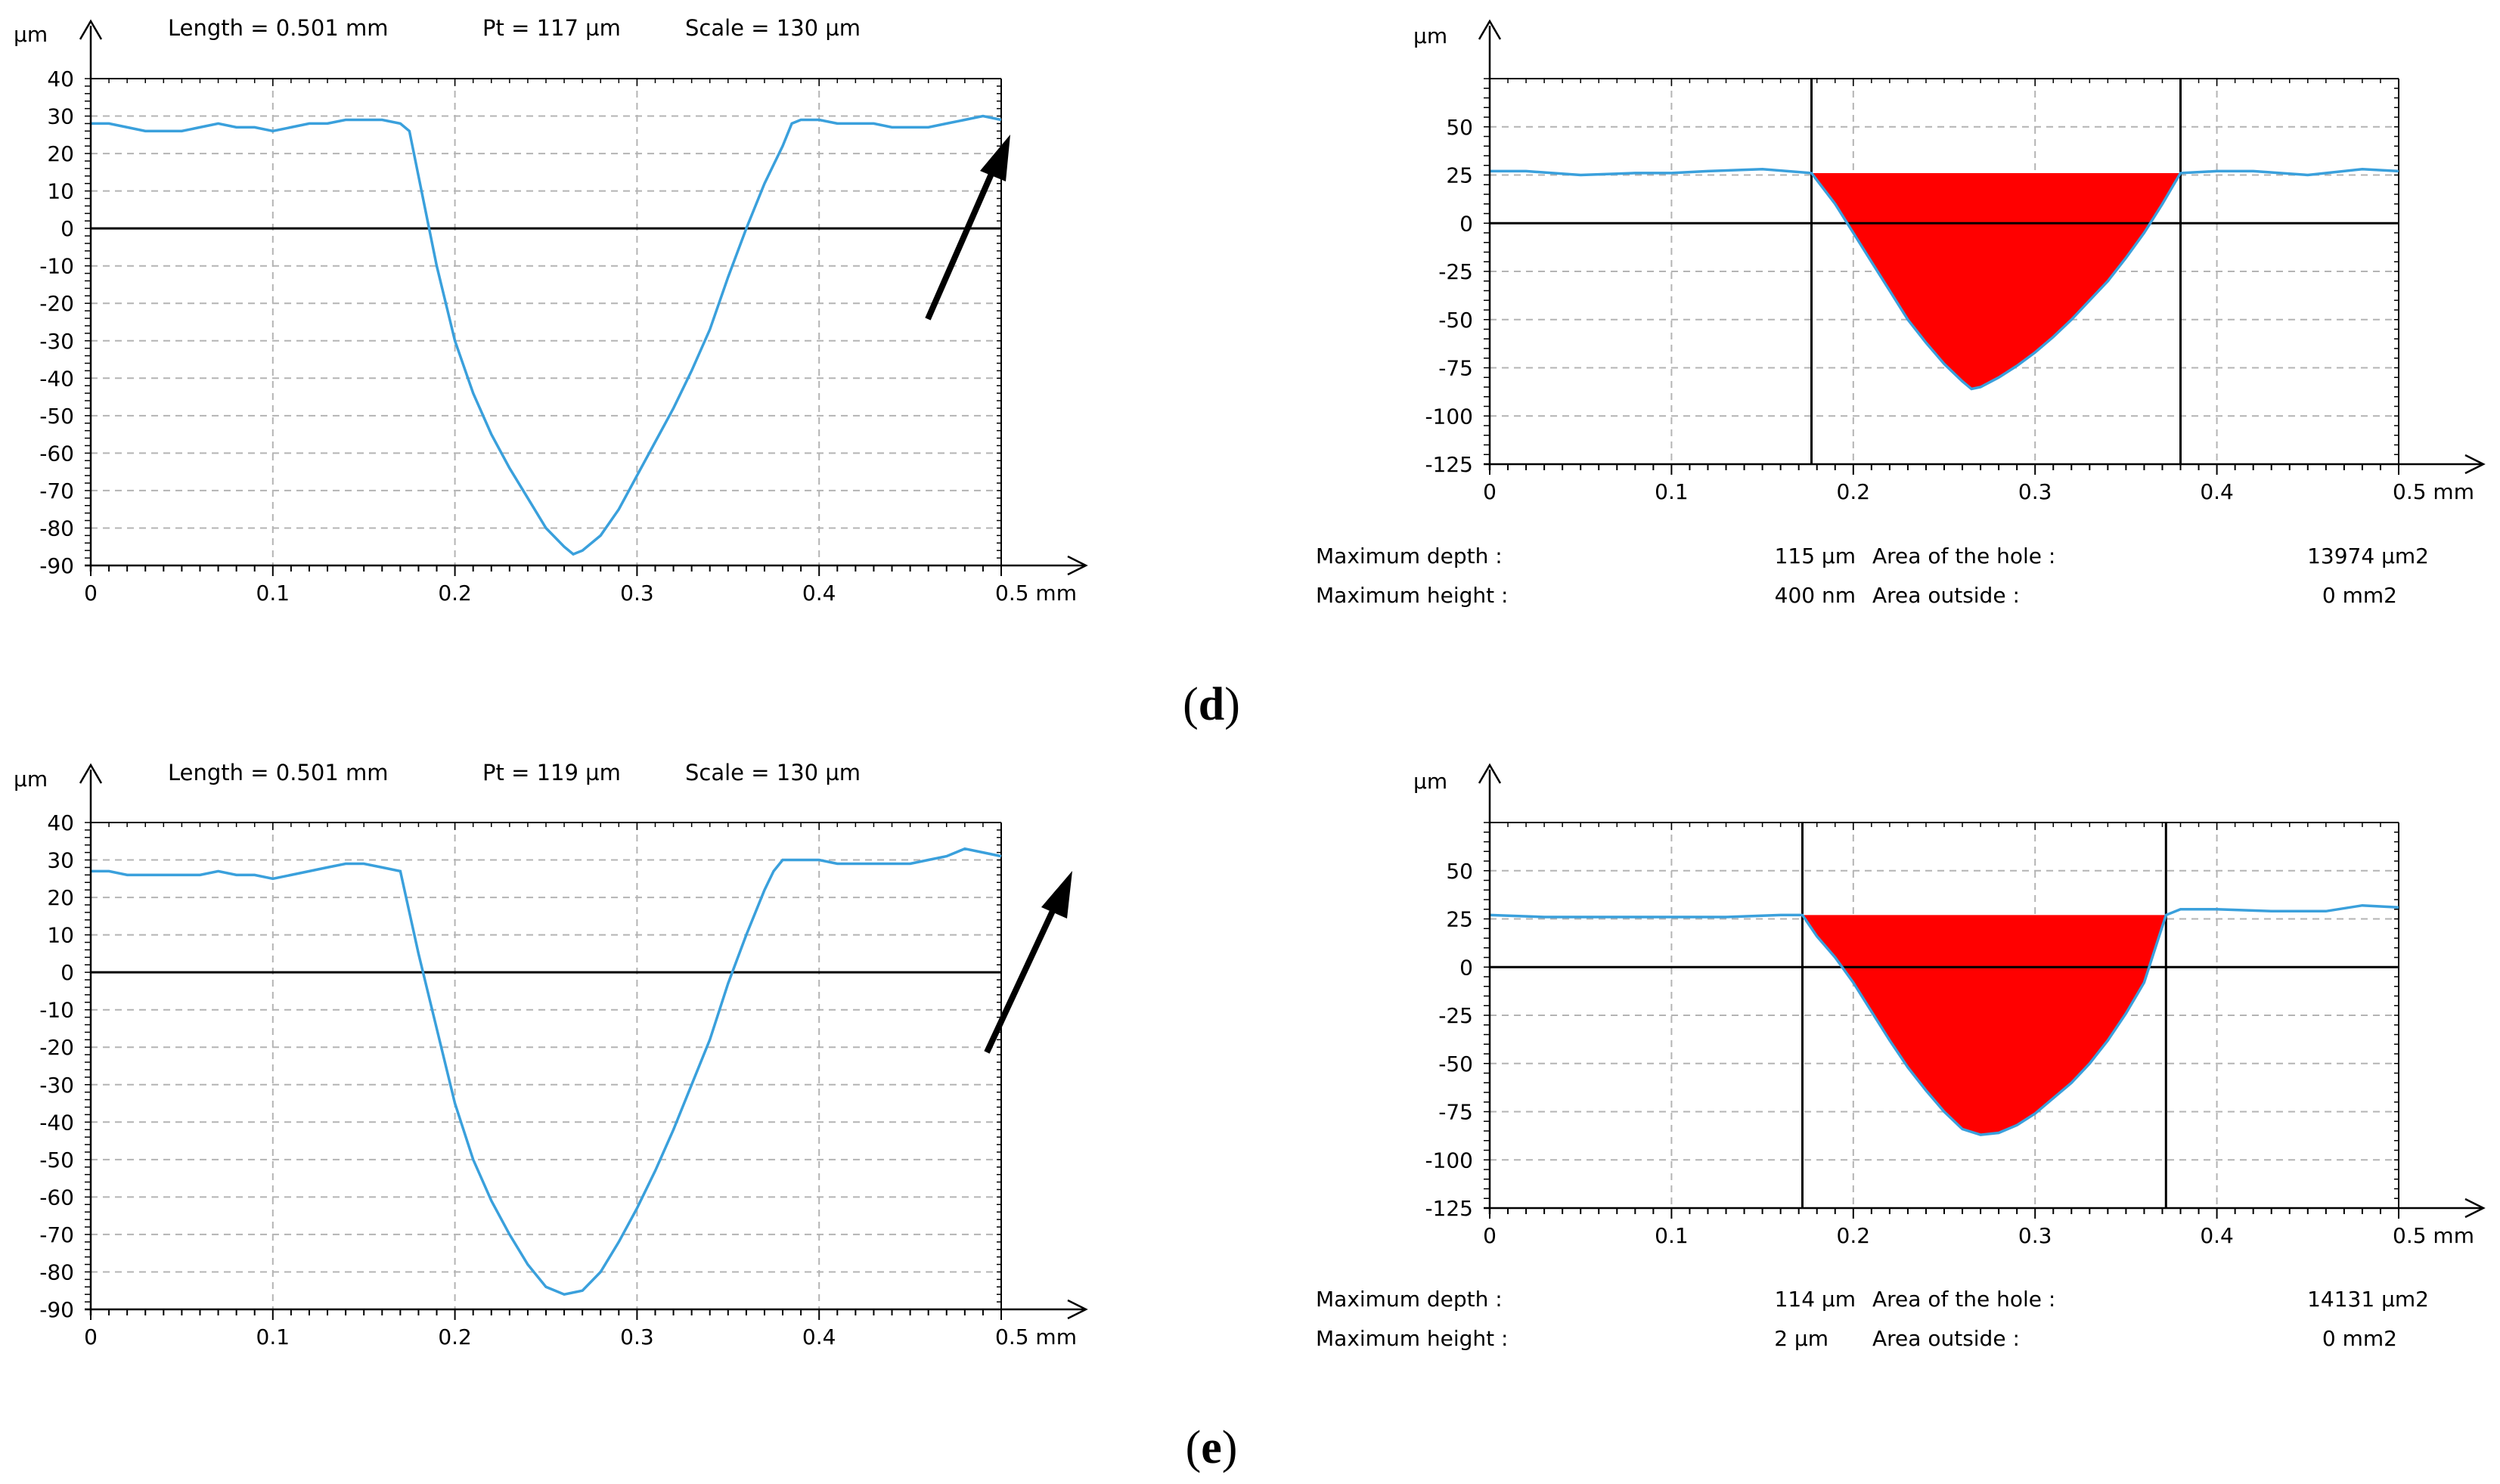  I want to click on e-left-header-length: Length = 0.501 mm, so click(278, 772).